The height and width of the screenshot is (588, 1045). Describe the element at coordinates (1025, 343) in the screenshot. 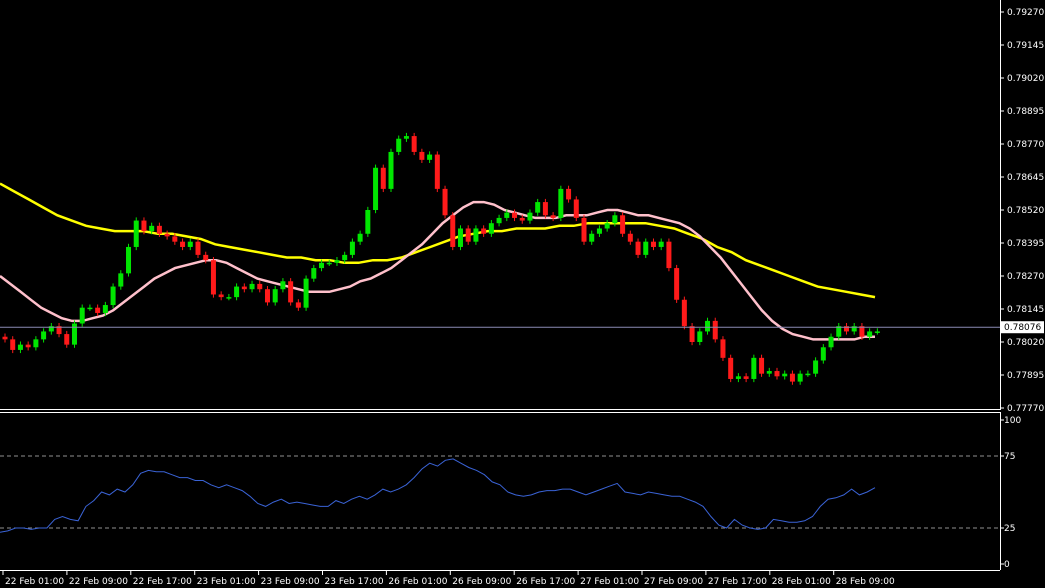

I see `price-tick-label: 0.78020` at that location.